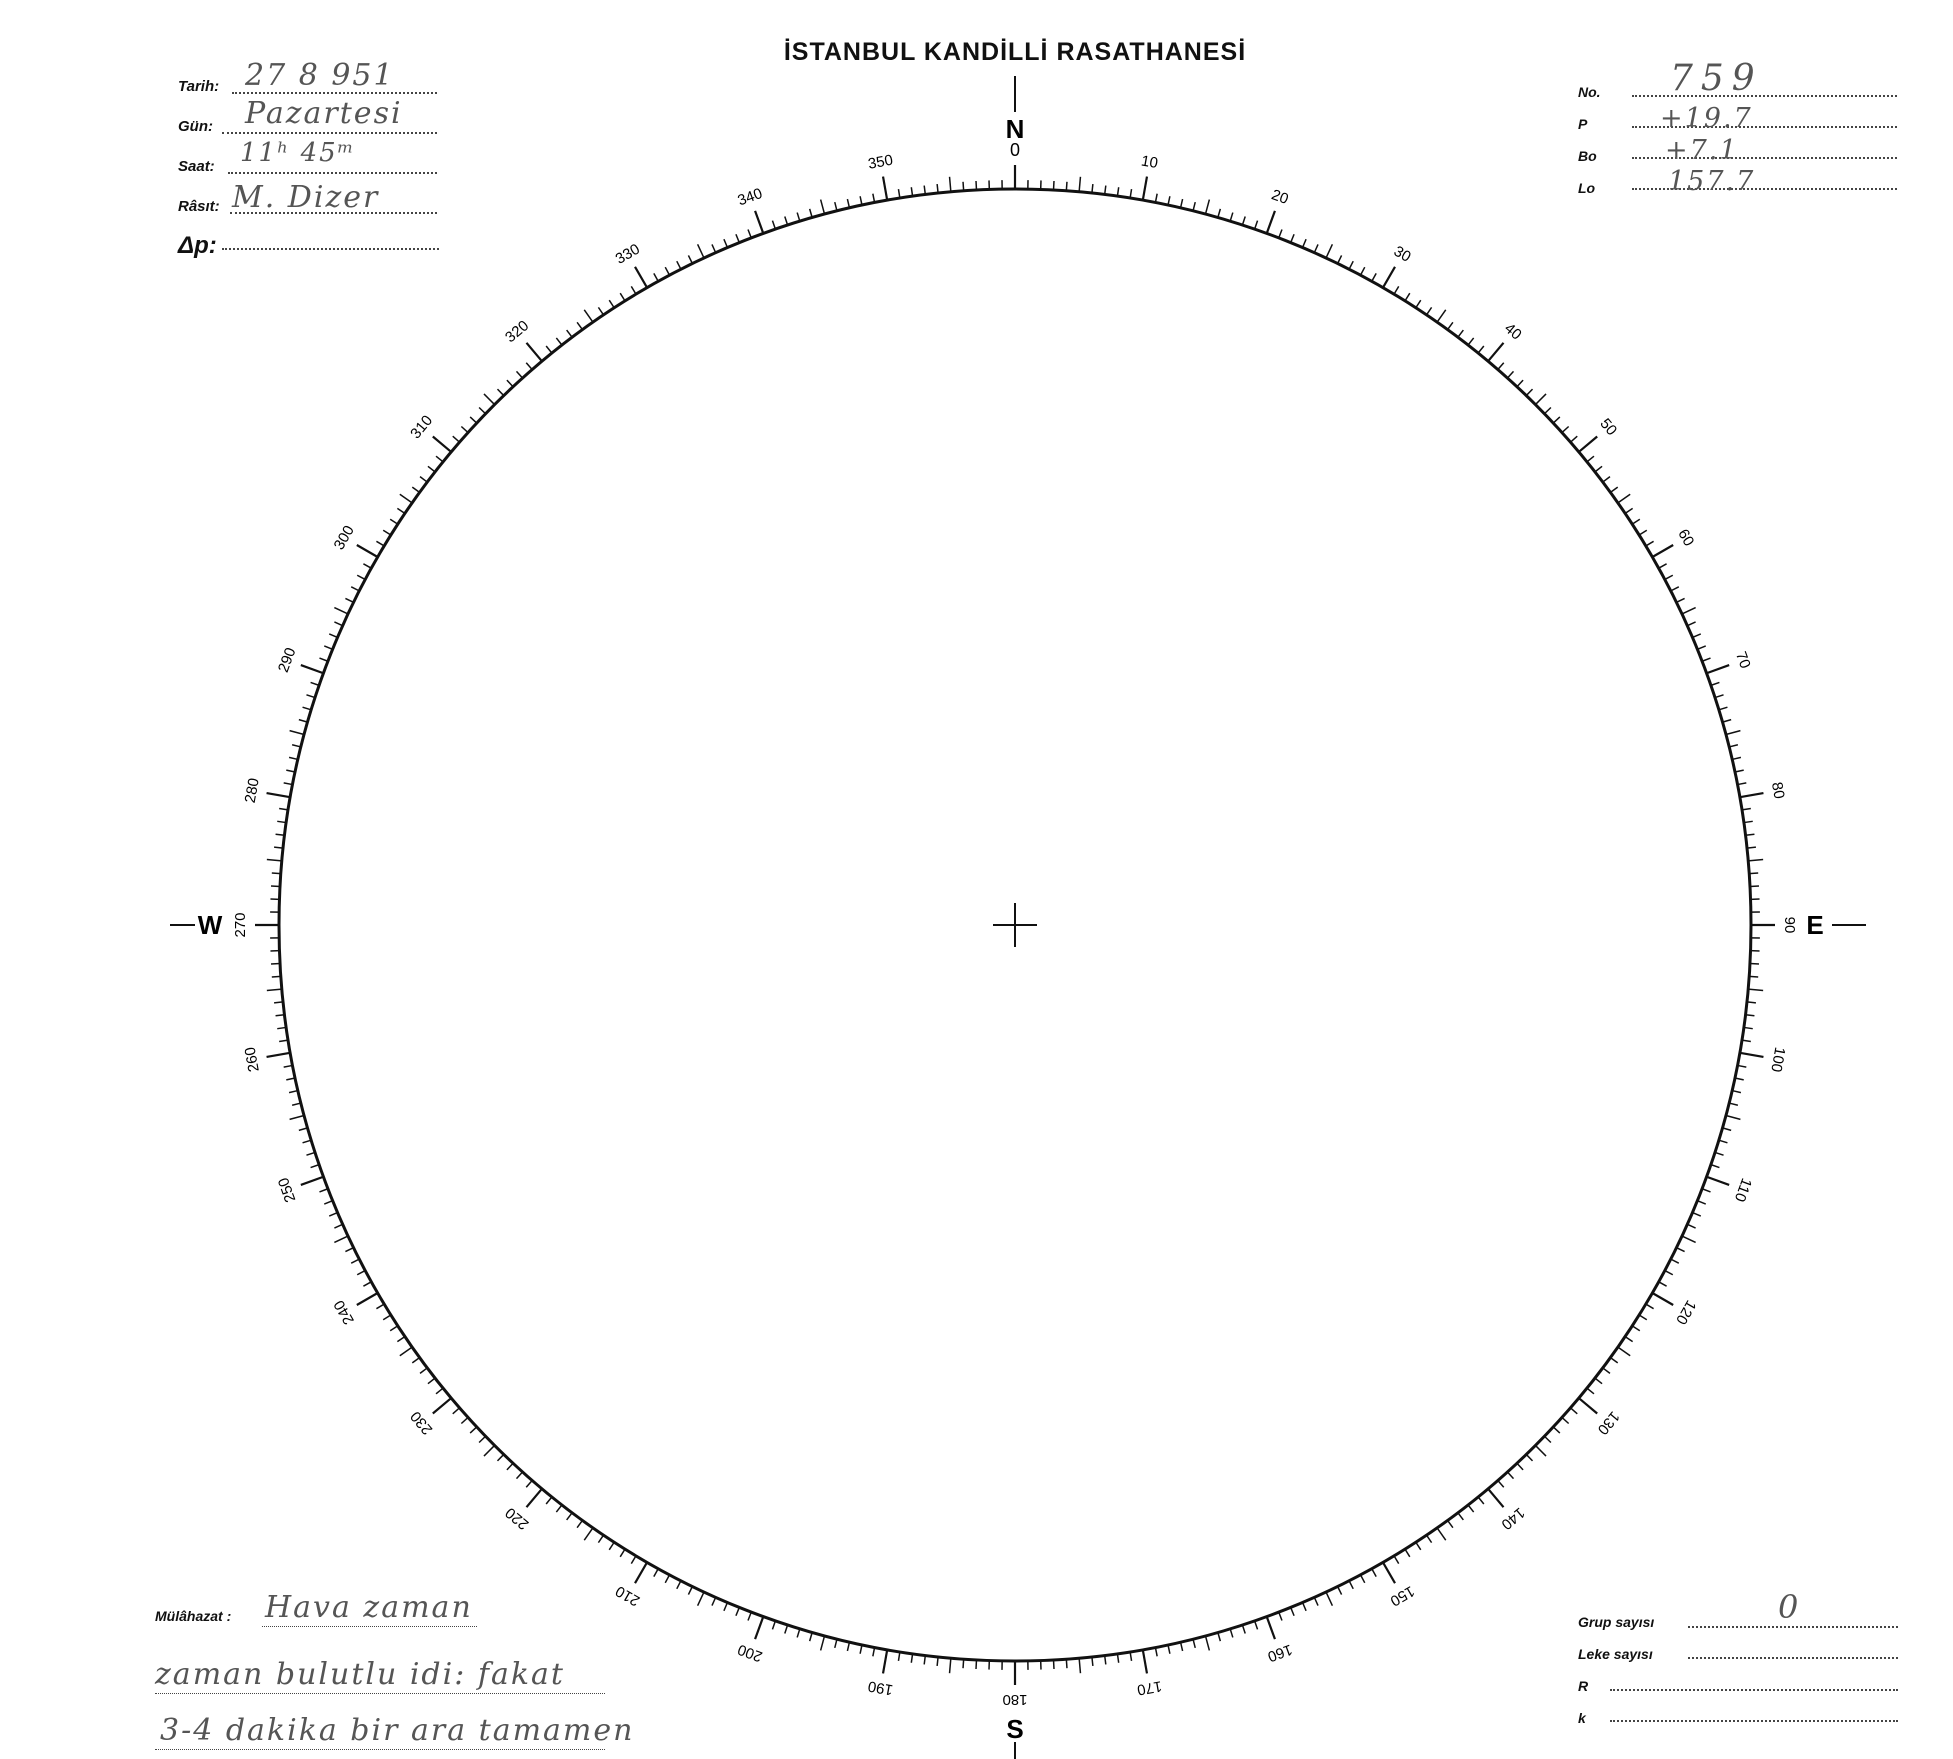  What do you see at coordinates (517, 331) in the screenshot?
I see `scale-label: 320` at bounding box center [517, 331].